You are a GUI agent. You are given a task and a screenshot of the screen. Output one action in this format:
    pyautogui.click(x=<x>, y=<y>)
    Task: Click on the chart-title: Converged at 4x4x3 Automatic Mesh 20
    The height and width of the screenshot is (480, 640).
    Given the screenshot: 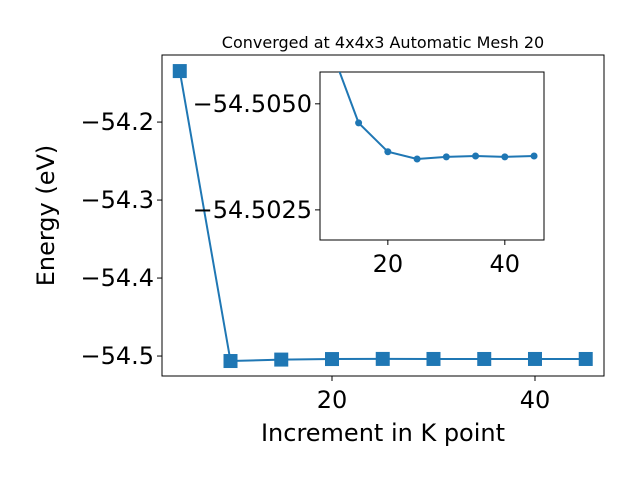 What is the action you would take?
    pyautogui.click(x=383, y=42)
    